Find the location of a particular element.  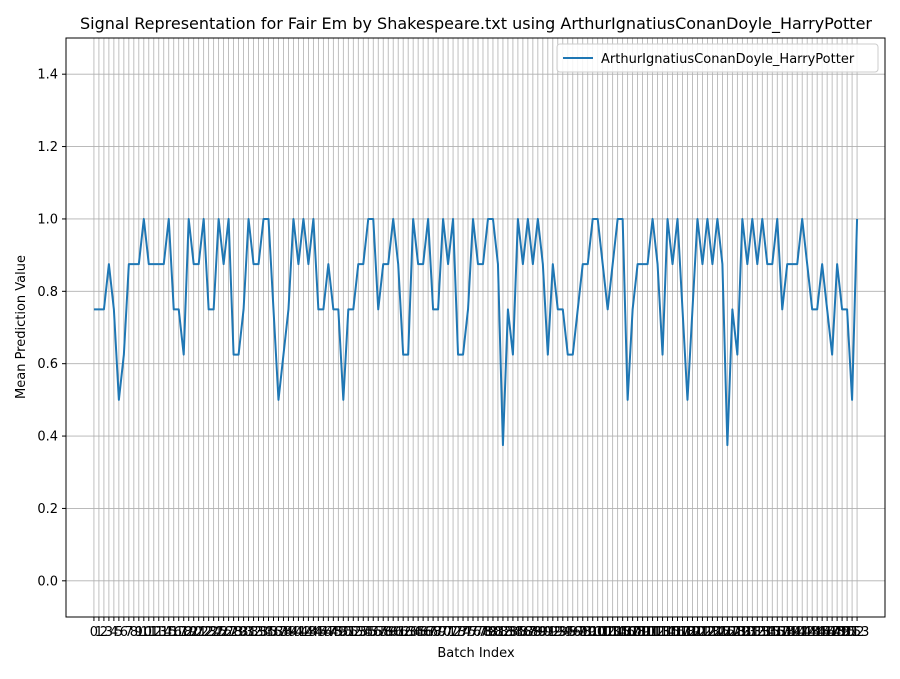

x-tick-label: 36 is located at coordinates (273, 632).